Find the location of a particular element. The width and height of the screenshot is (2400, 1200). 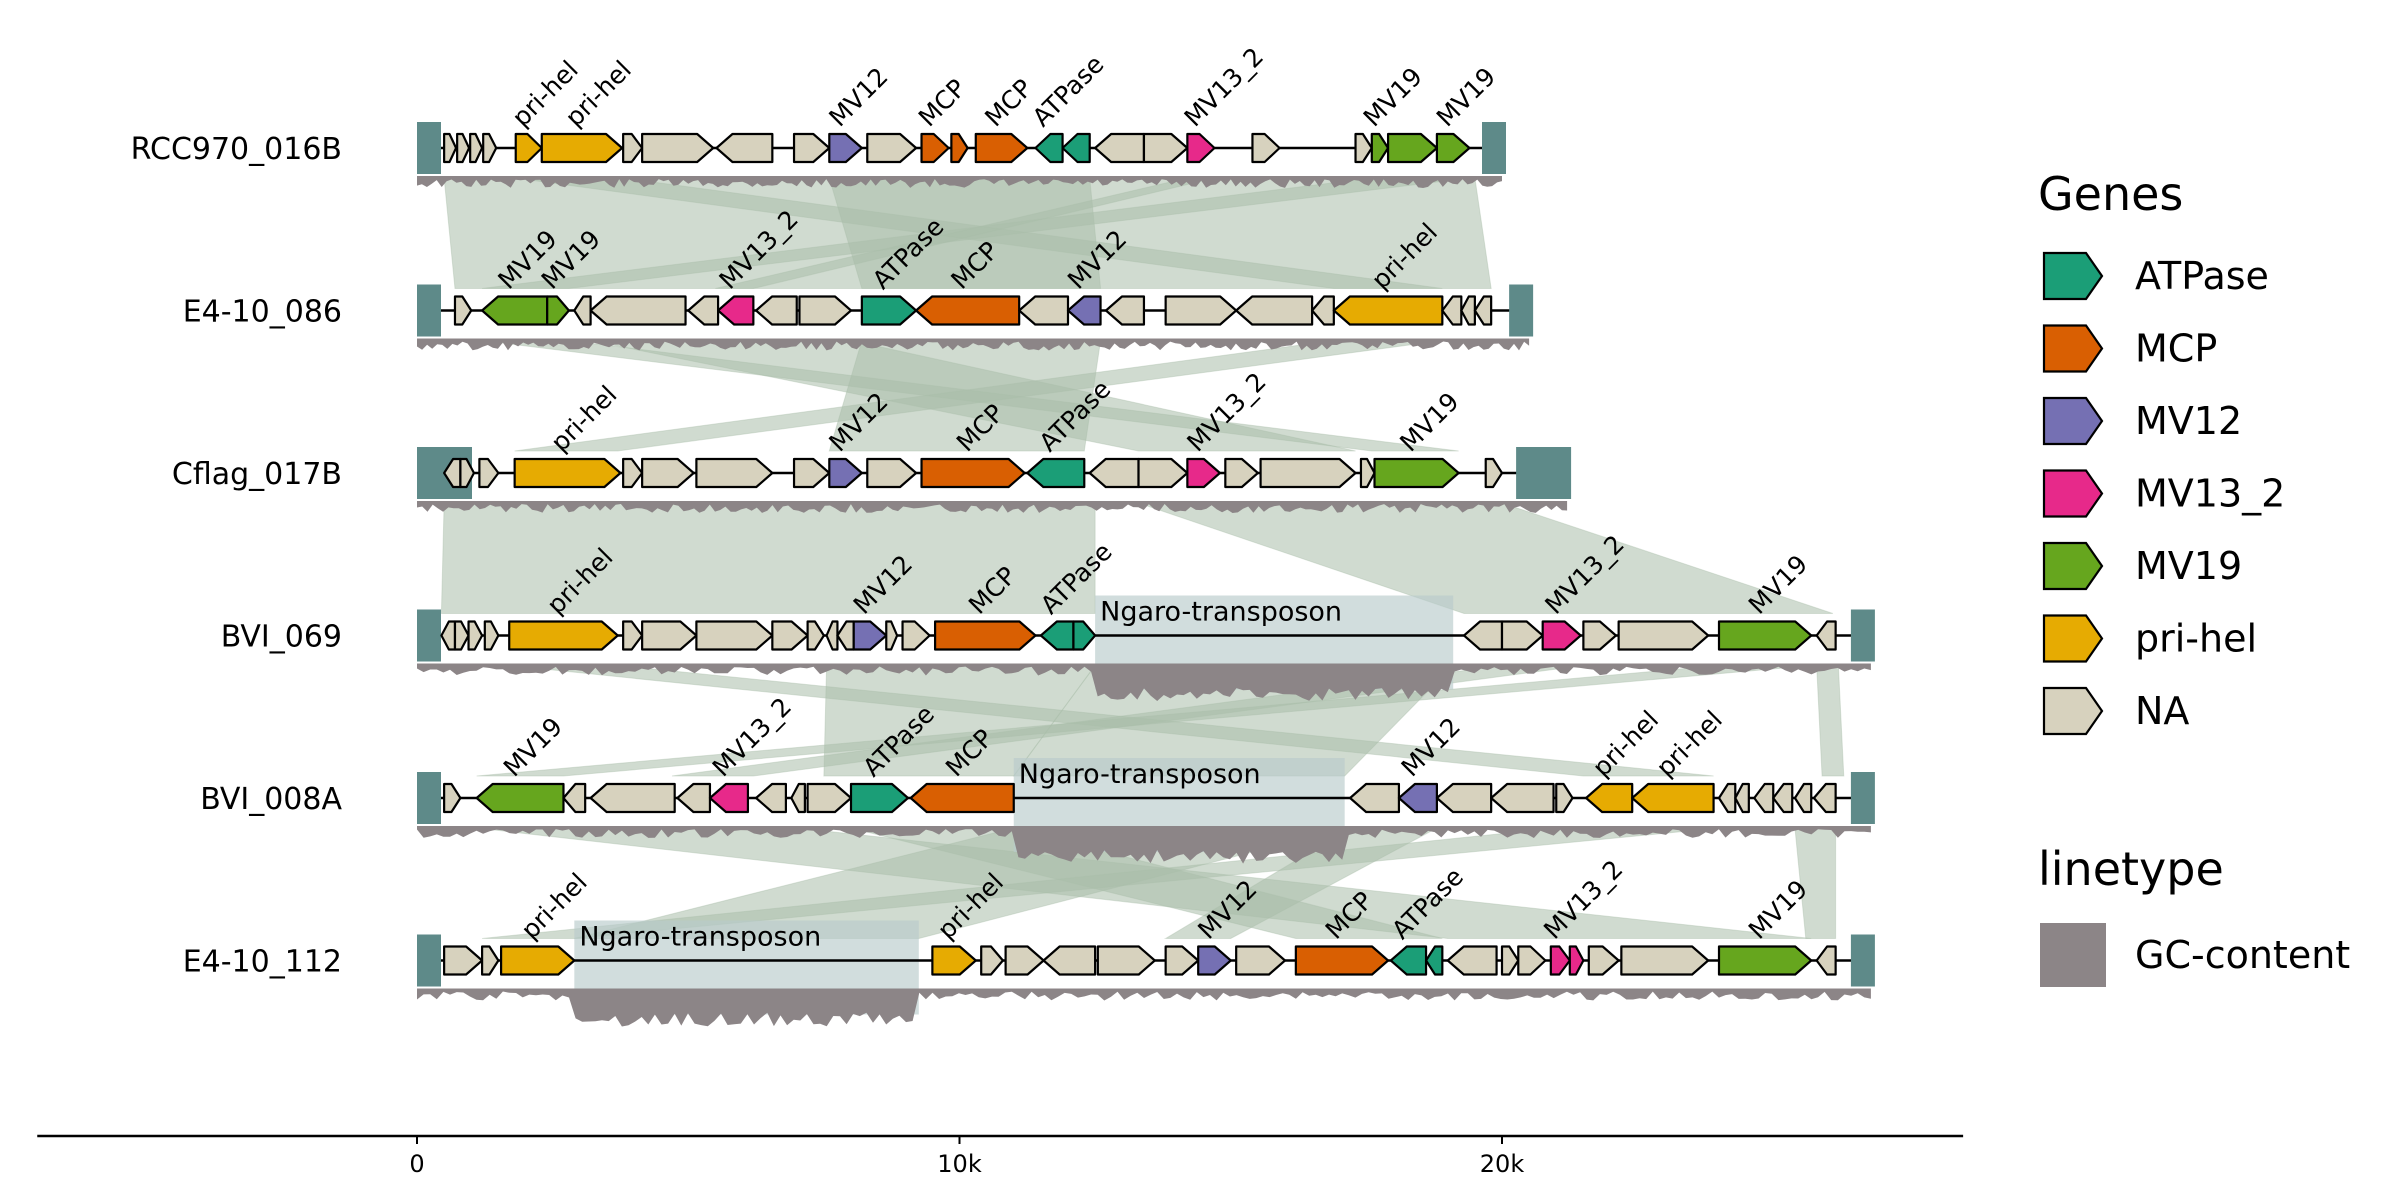

legend-label-NA: NA is located at coordinates (2162, 711).